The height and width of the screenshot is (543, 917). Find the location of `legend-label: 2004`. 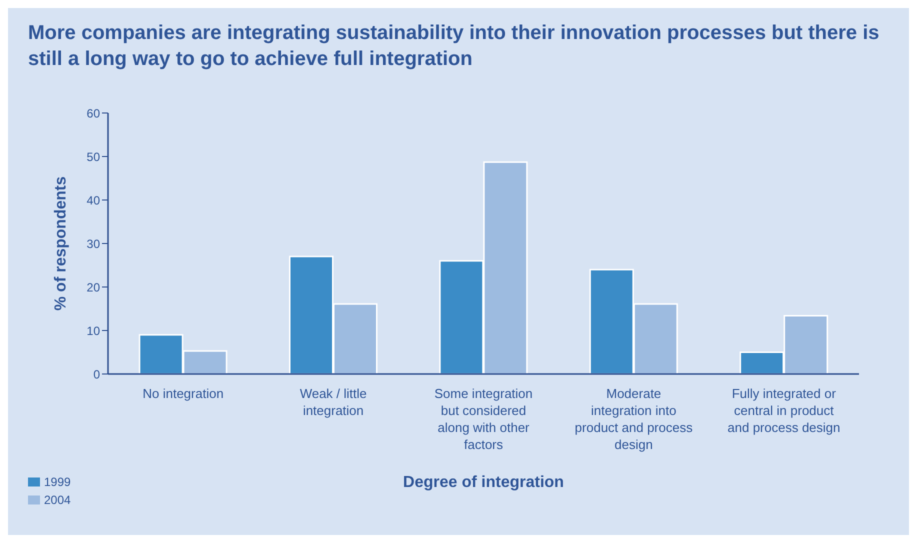

legend-label: 2004 is located at coordinates (57, 500).